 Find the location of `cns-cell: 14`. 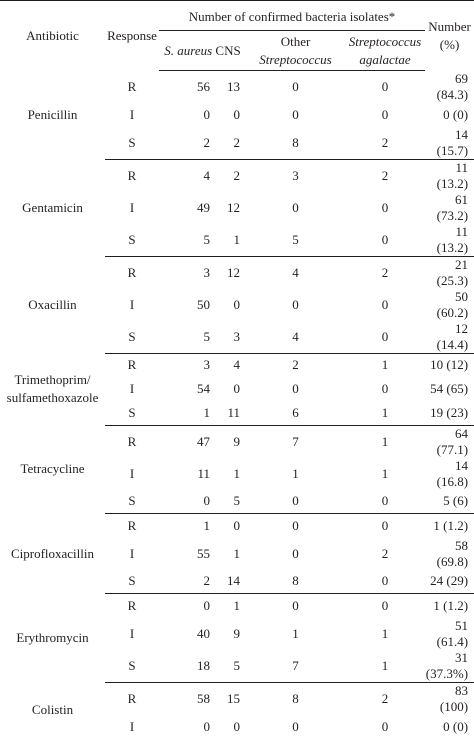

cns-cell: 14 is located at coordinates (231, 581).